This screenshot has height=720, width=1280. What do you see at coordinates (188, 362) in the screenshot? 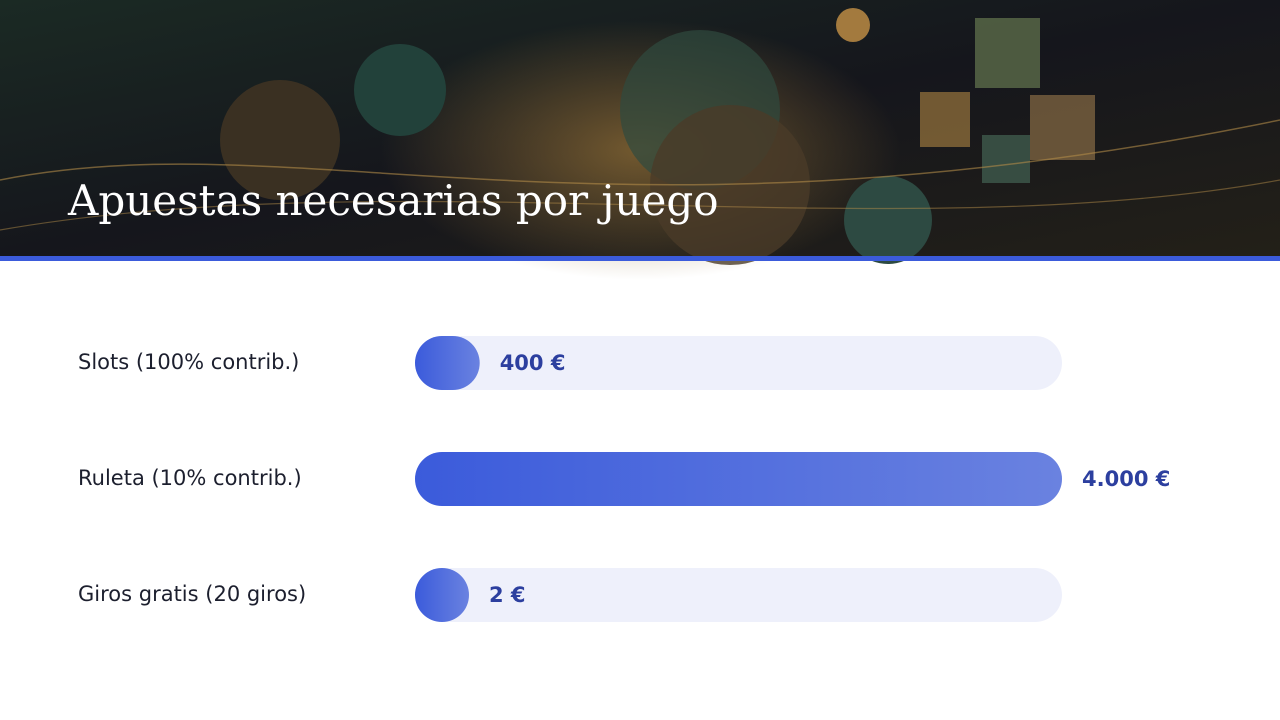
I see `category-label: Slots (100% contrib.)` at bounding box center [188, 362].